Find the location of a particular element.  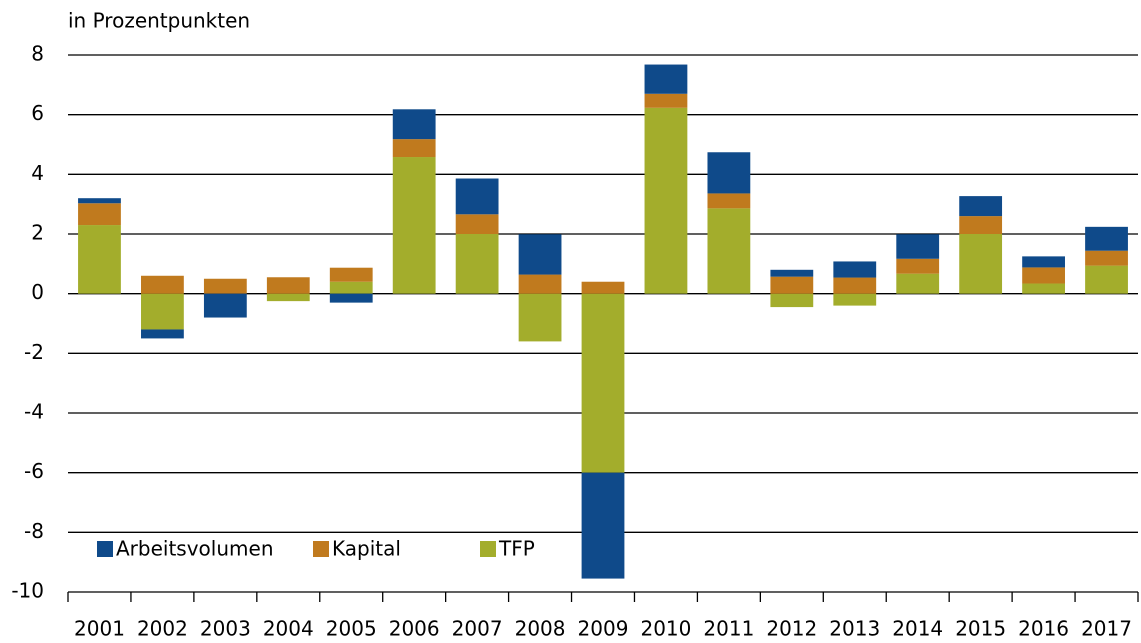

x-tick-label: 2008 is located at coordinates (540, 629).